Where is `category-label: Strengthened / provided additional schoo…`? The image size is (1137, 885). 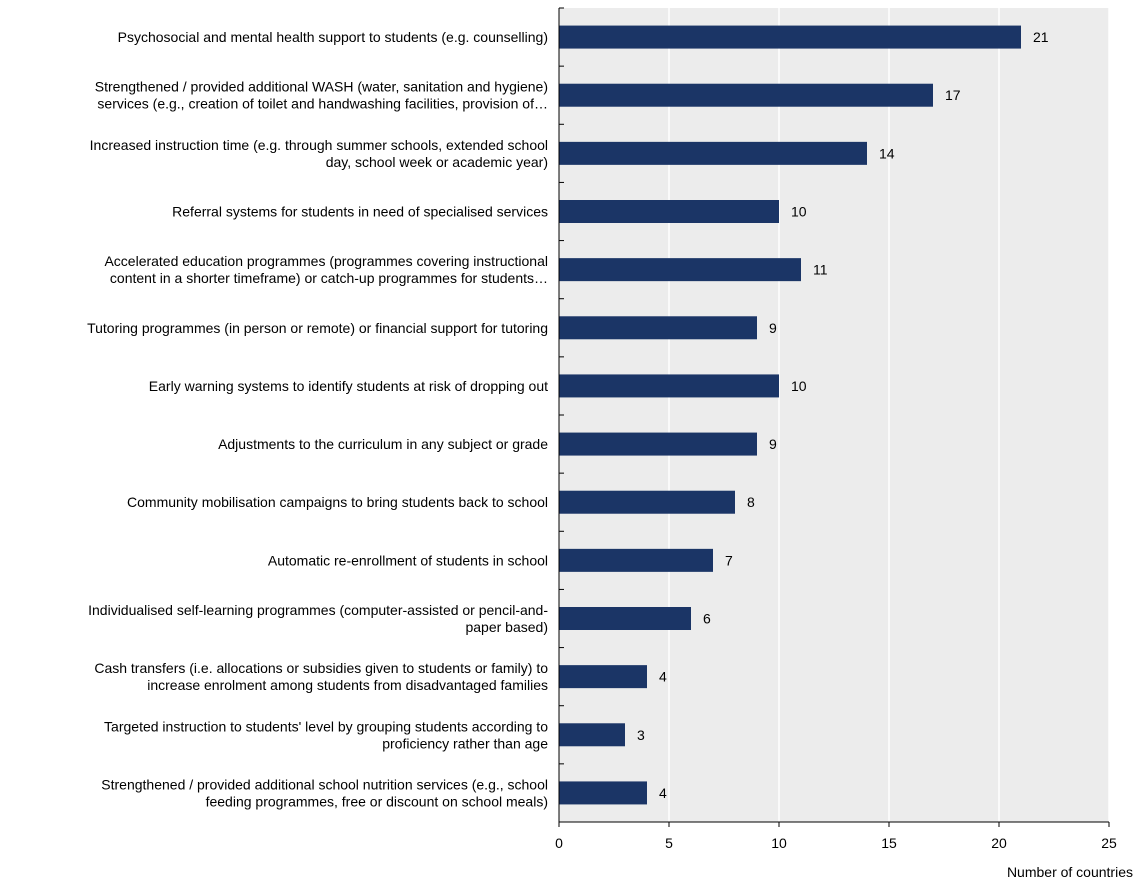
category-label: Strengthened / provided additional schoo… is located at coordinates (324, 792).